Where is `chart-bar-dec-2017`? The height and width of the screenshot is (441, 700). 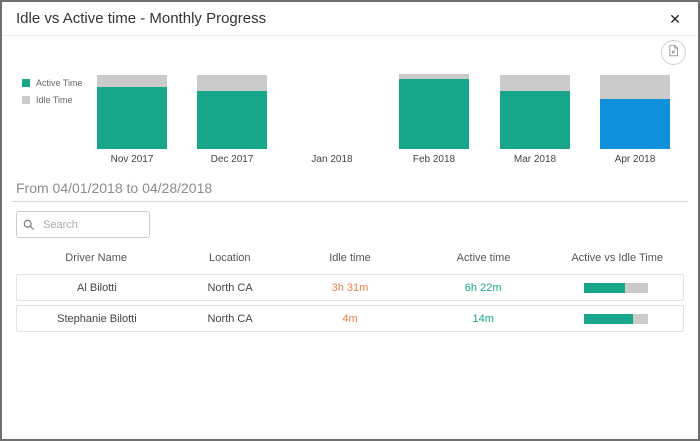
chart-bar-dec-2017 is located at coordinates (232, 112).